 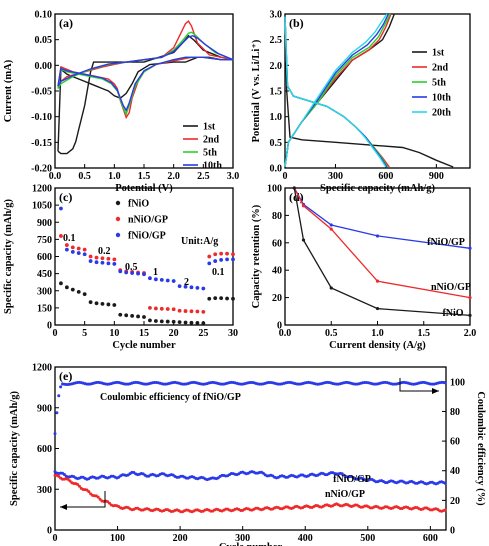 What do you see at coordinates (41, 169) in the screenshot?
I see `y-tick-label-a: -0.20` at bounding box center [41, 169].